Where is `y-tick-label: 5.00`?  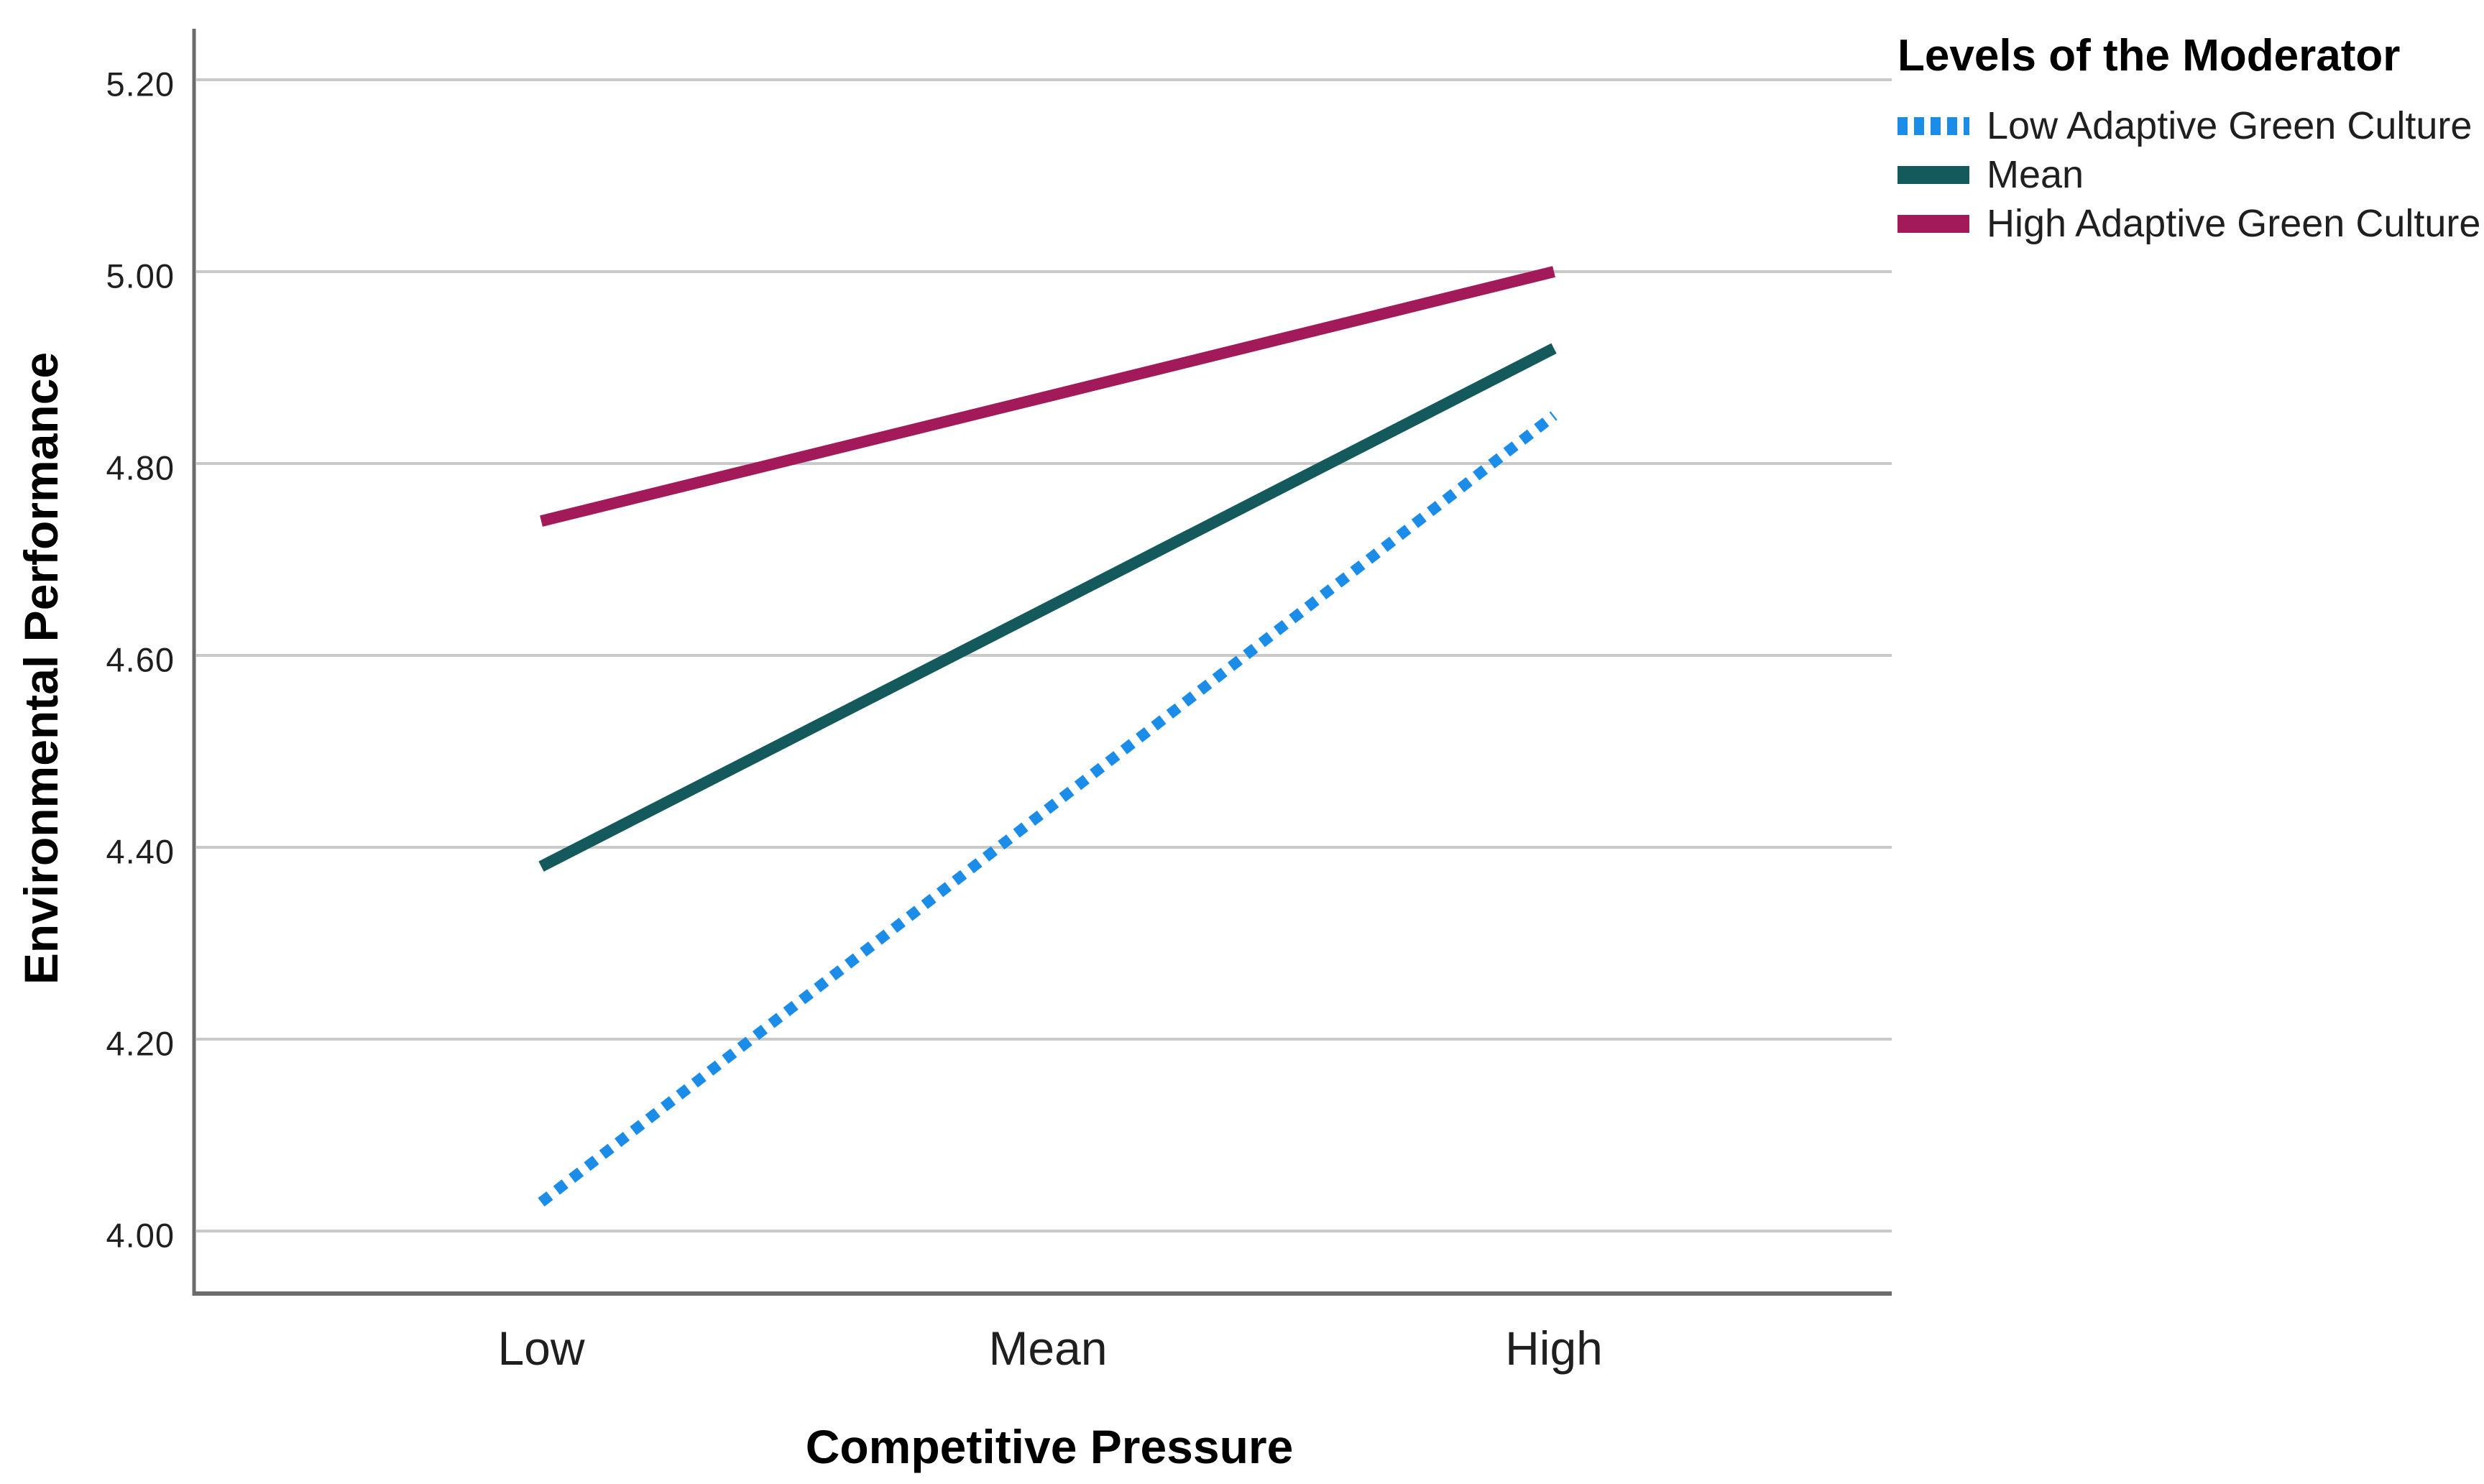
y-tick-label: 5.00 is located at coordinates (140, 276).